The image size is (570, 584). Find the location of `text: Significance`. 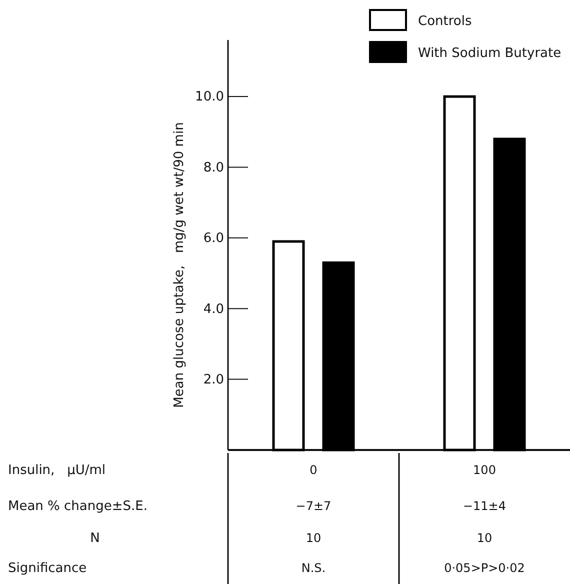

text: Significance is located at coordinates (47, 568).